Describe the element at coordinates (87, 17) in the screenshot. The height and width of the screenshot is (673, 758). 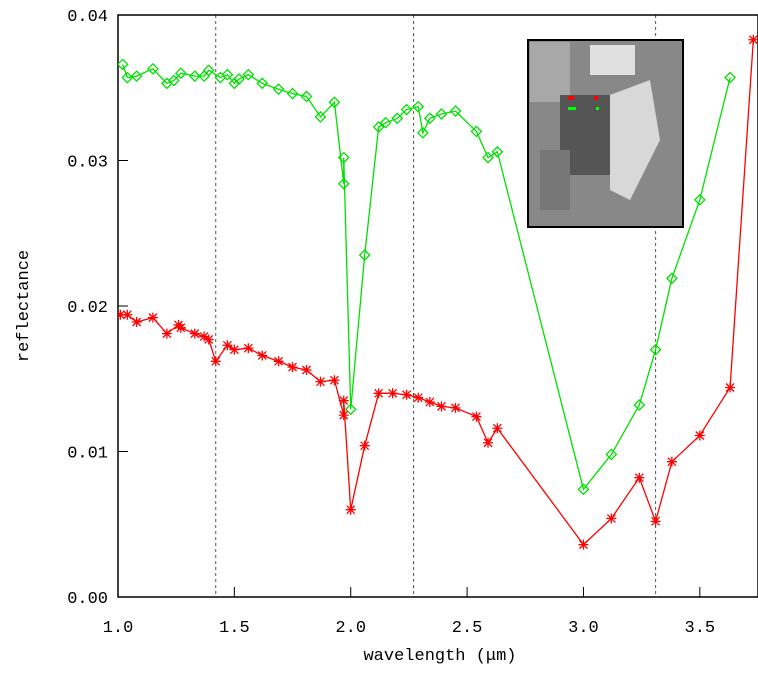
I see `y-tick-label: 0.04` at that location.